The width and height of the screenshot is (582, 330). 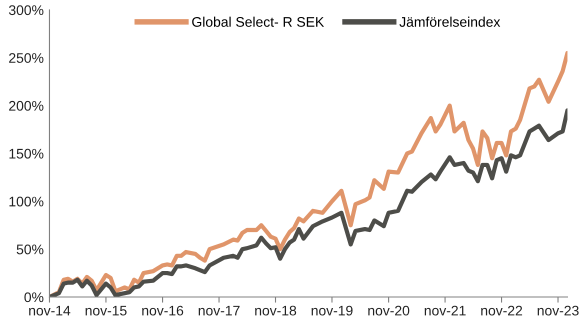 I want to click on y-tick-label: 0%, so click(x=34, y=297).